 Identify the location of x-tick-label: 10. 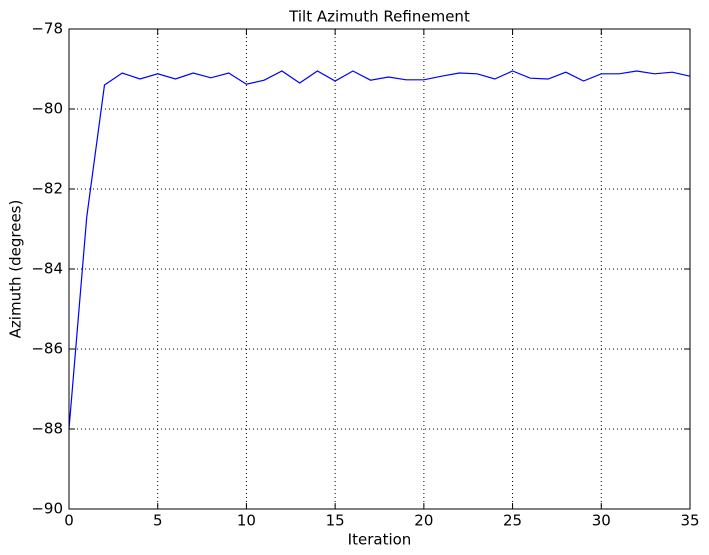
(246, 521).